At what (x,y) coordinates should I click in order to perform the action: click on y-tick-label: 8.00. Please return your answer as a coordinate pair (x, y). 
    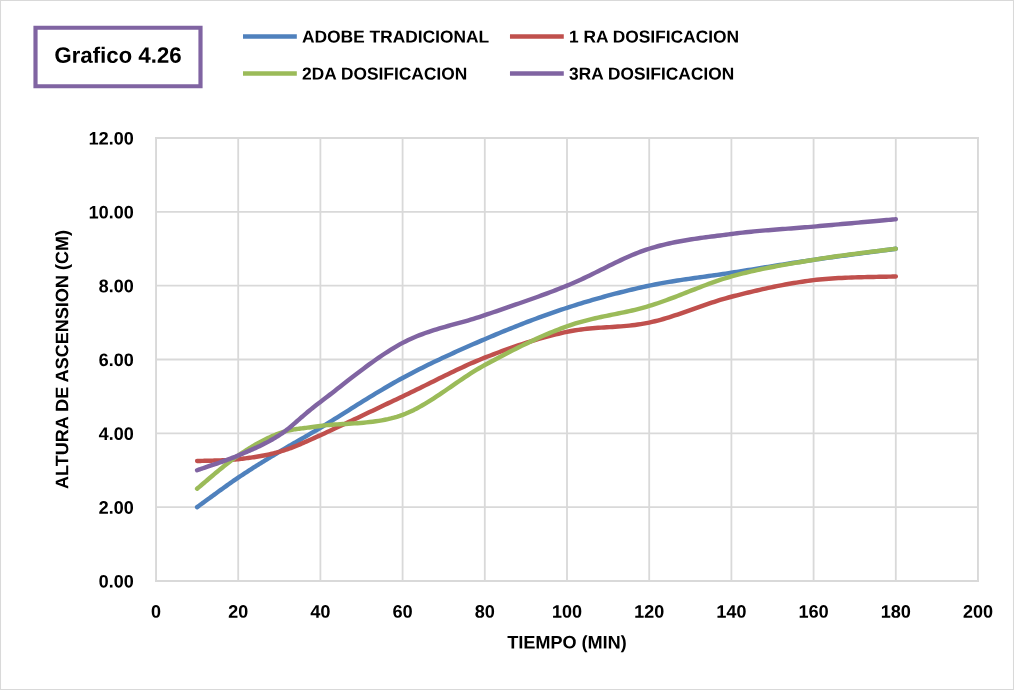
    Looking at the image, I should click on (116, 286).